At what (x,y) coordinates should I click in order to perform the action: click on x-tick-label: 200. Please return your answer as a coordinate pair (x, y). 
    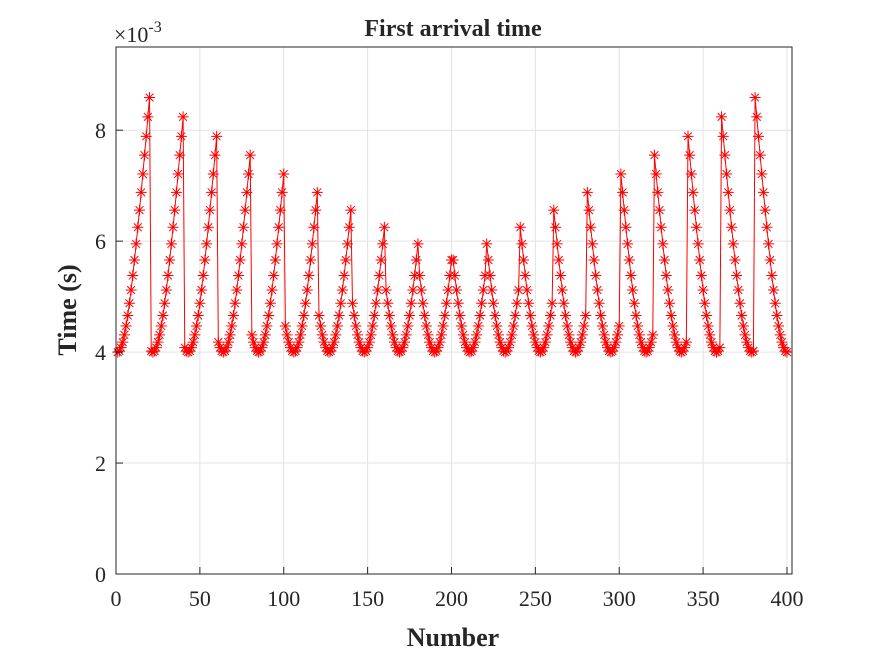
    Looking at the image, I should click on (451, 598).